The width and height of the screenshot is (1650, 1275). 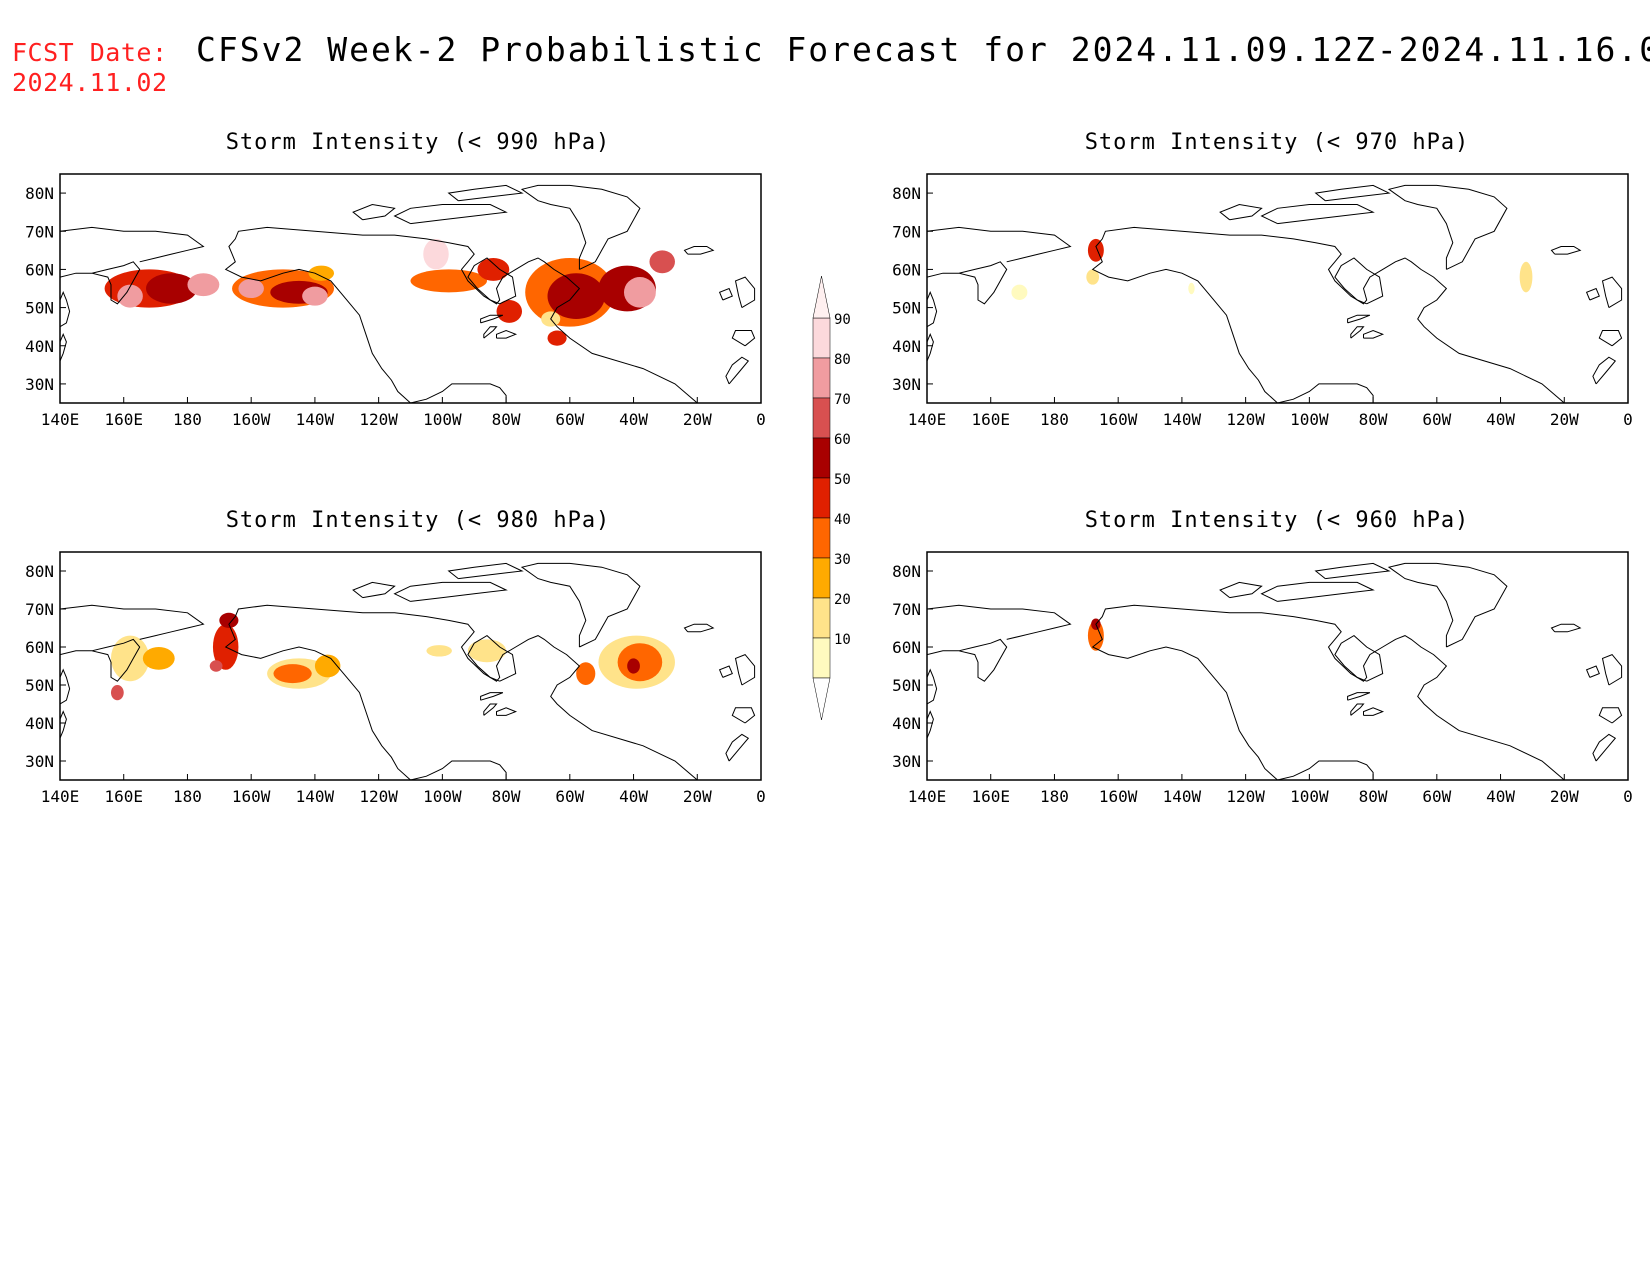 I want to click on lon-tick-label: 40W, so click(x=1500, y=419).